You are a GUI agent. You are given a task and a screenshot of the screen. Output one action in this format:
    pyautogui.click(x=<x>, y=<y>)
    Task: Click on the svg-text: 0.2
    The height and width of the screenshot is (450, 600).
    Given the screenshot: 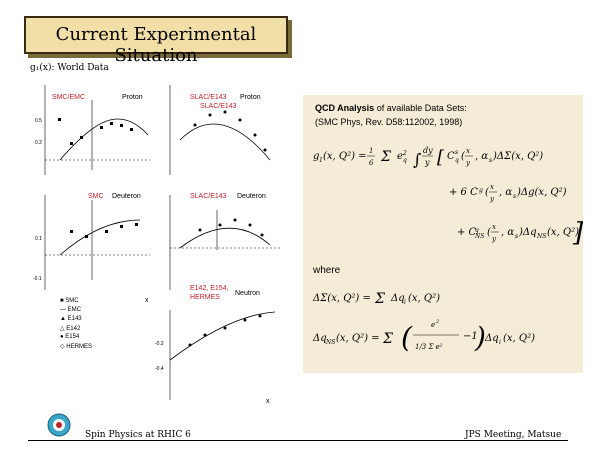 What is the action you would take?
    pyautogui.click(x=38, y=143)
    